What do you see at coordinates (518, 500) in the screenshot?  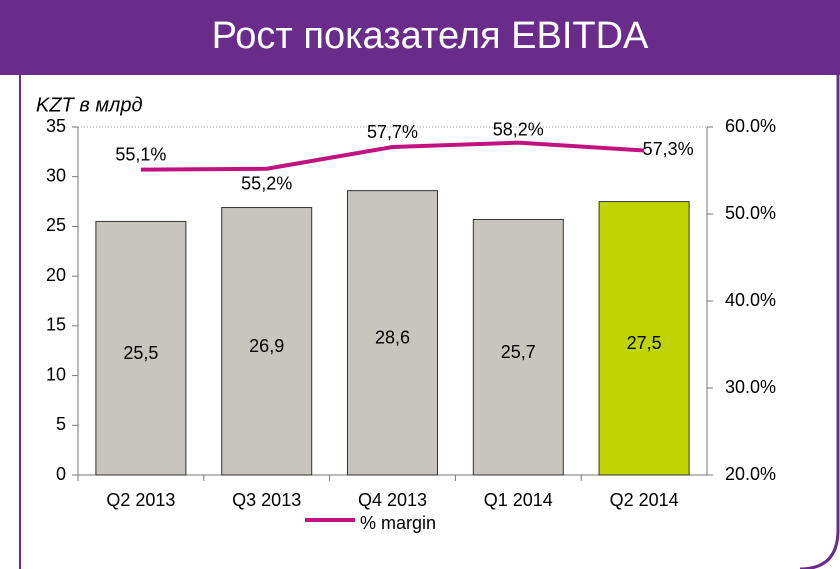 I see `x-tick-label: Q1 2014` at bounding box center [518, 500].